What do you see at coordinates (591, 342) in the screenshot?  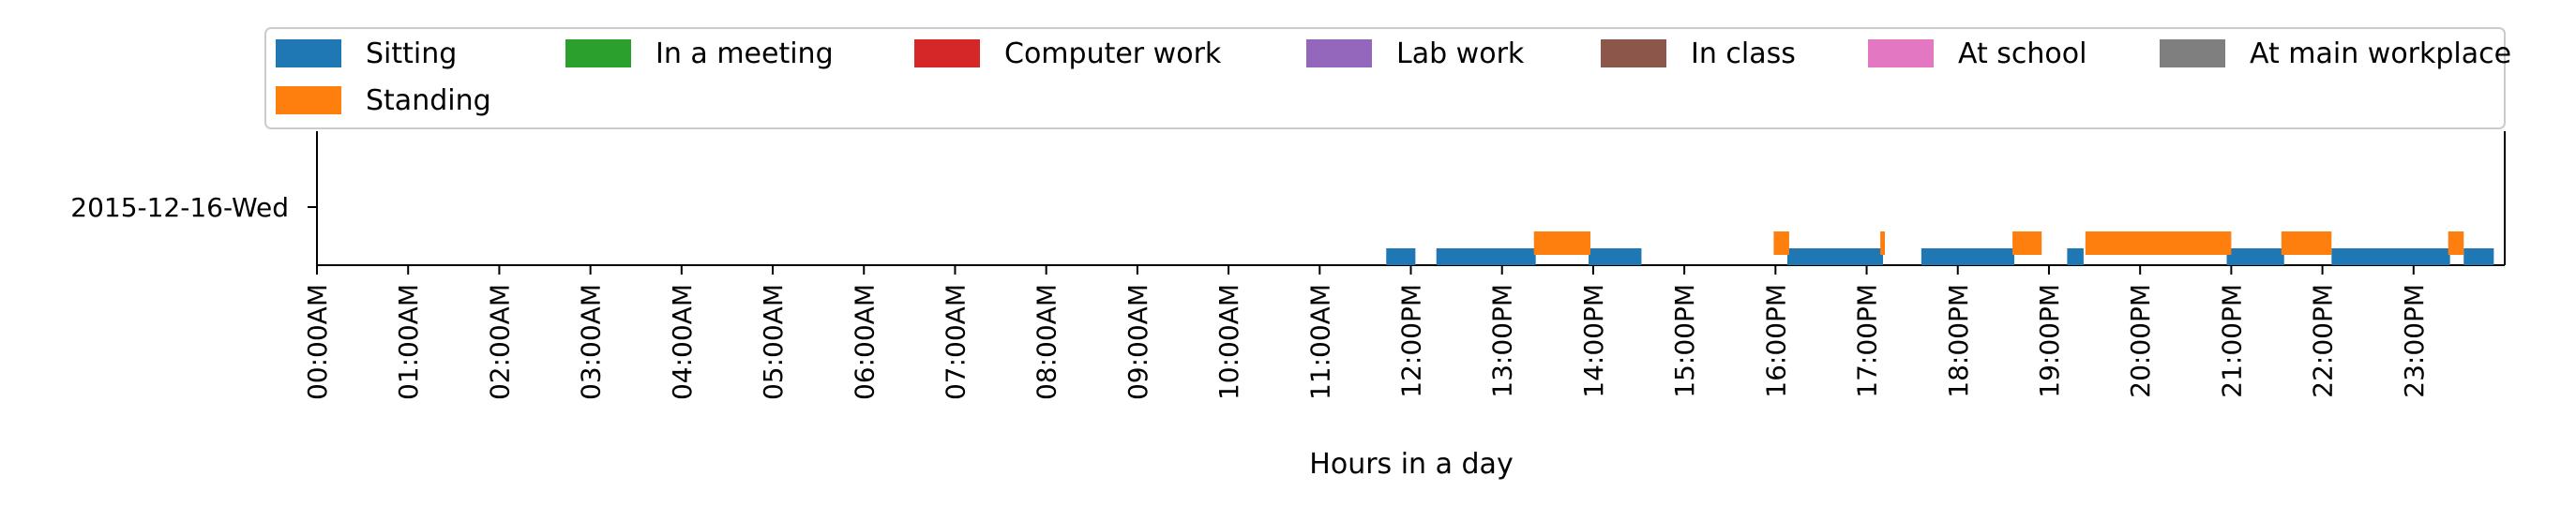 I see `x-tick-label: 03:00AM` at bounding box center [591, 342].